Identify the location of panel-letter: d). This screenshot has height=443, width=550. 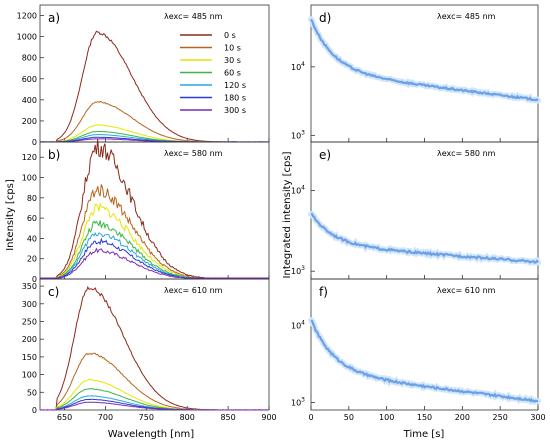
(325, 18).